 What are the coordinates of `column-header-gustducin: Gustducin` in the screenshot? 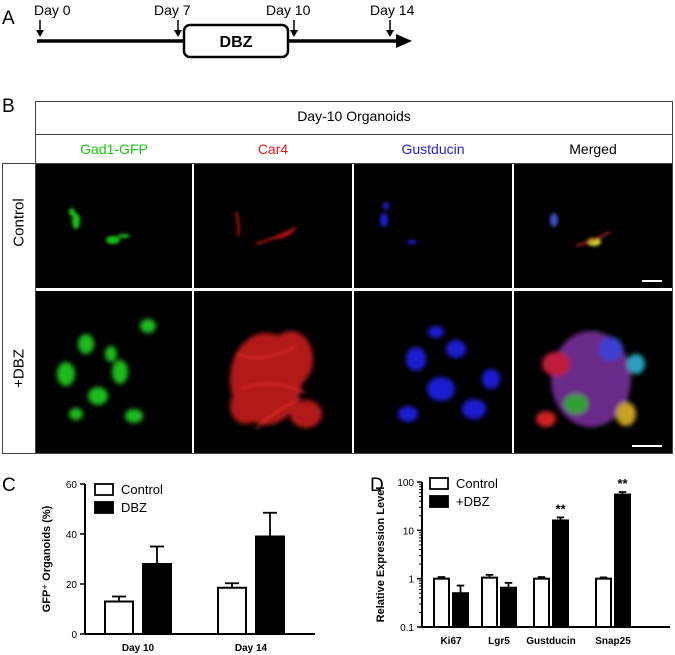 It's located at (433, 149).